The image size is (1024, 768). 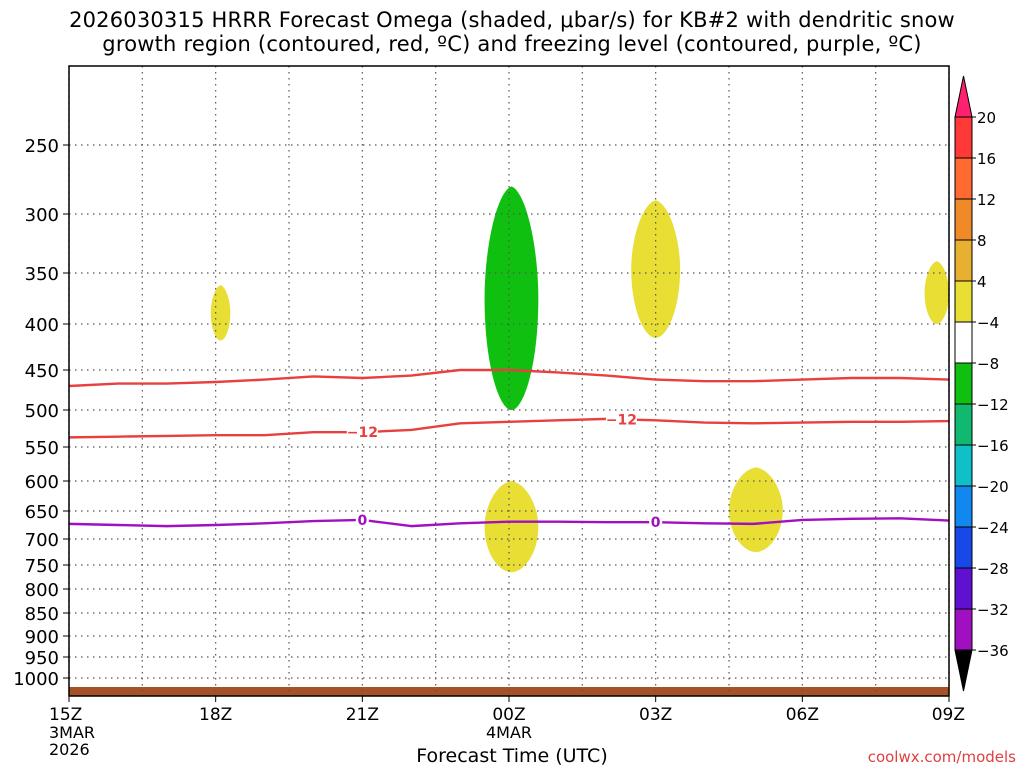 I want to click on x-tick-label-21Z: 21Z, so click(x=362, y=715).